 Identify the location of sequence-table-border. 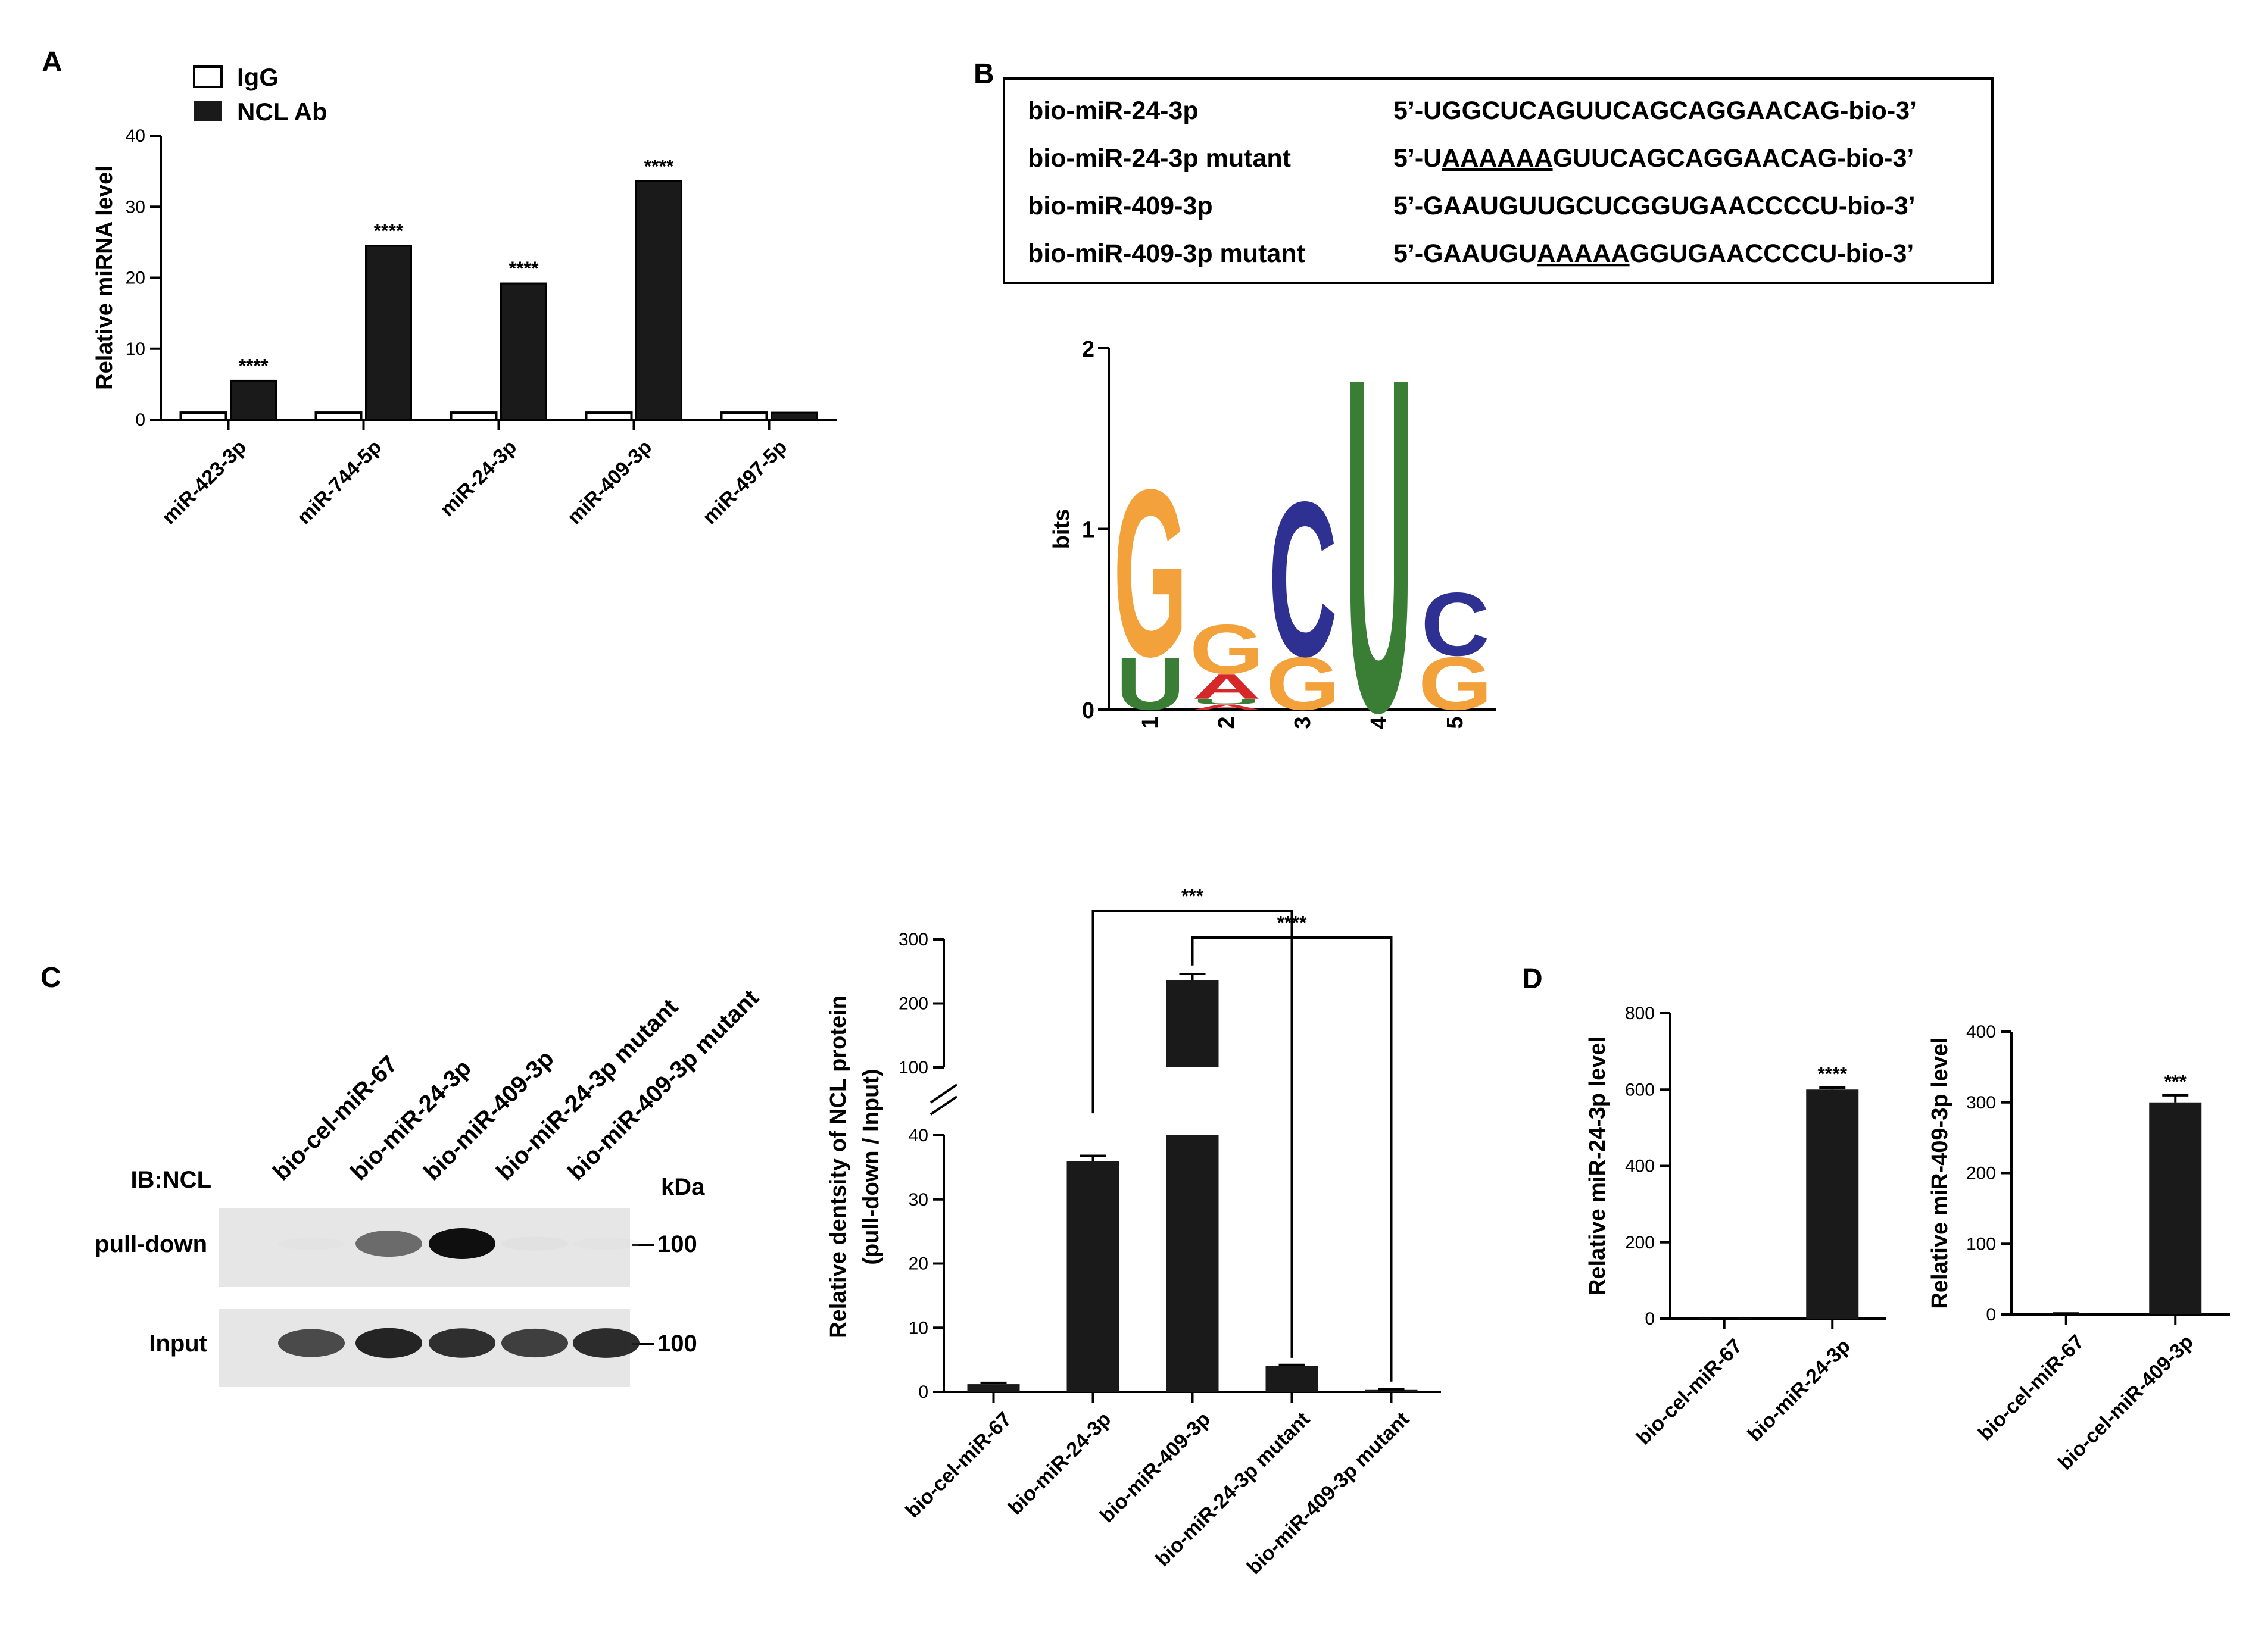
(1498, 180).